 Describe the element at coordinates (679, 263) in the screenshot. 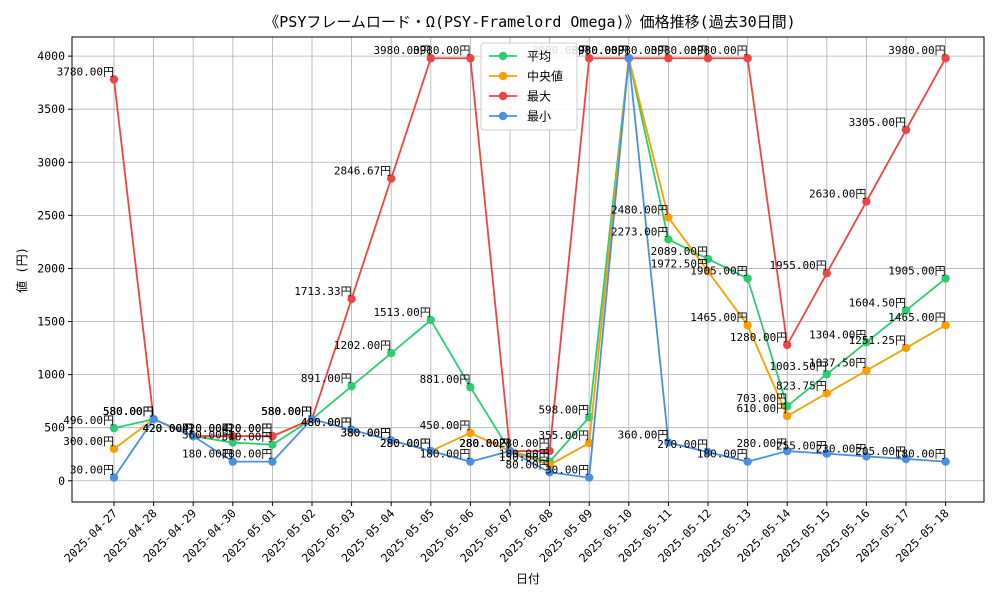

I see `data-label: 1972.50円` at that location.